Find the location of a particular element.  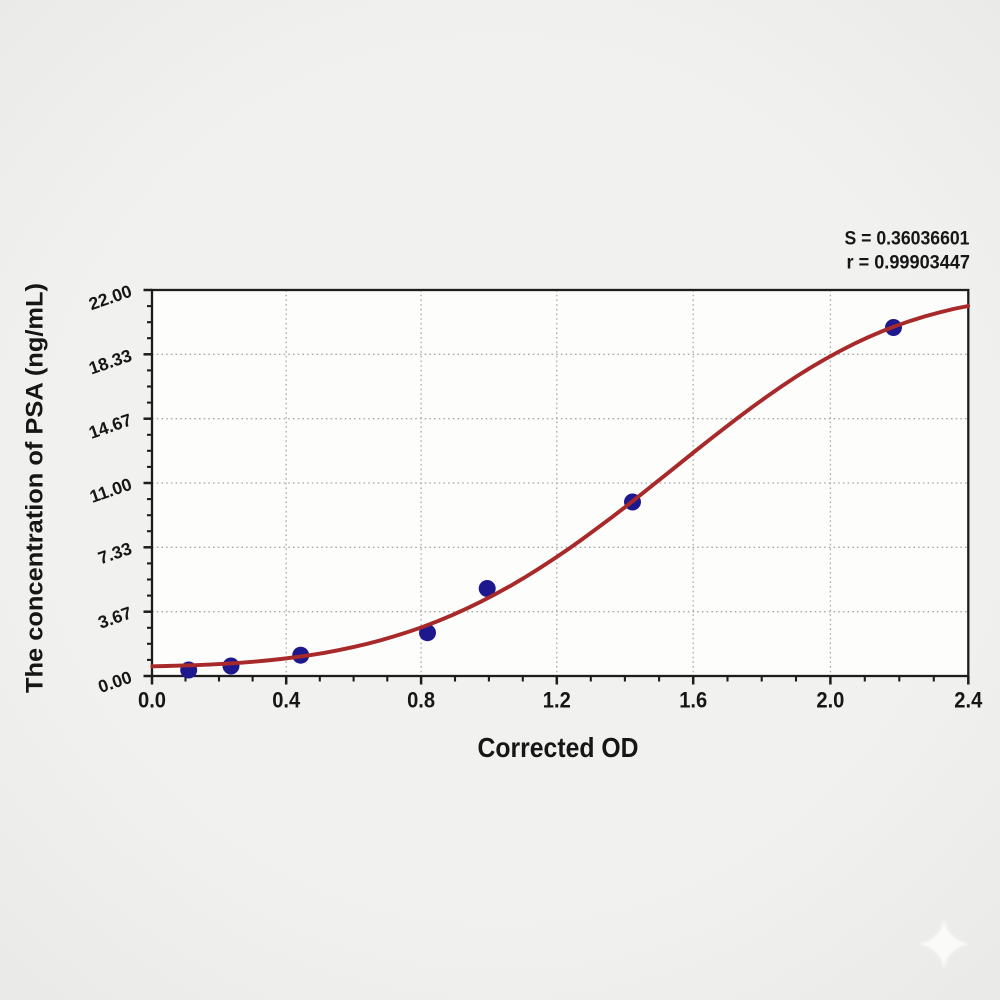

svg-text: 0.8 is located at coordinates (421, 700).